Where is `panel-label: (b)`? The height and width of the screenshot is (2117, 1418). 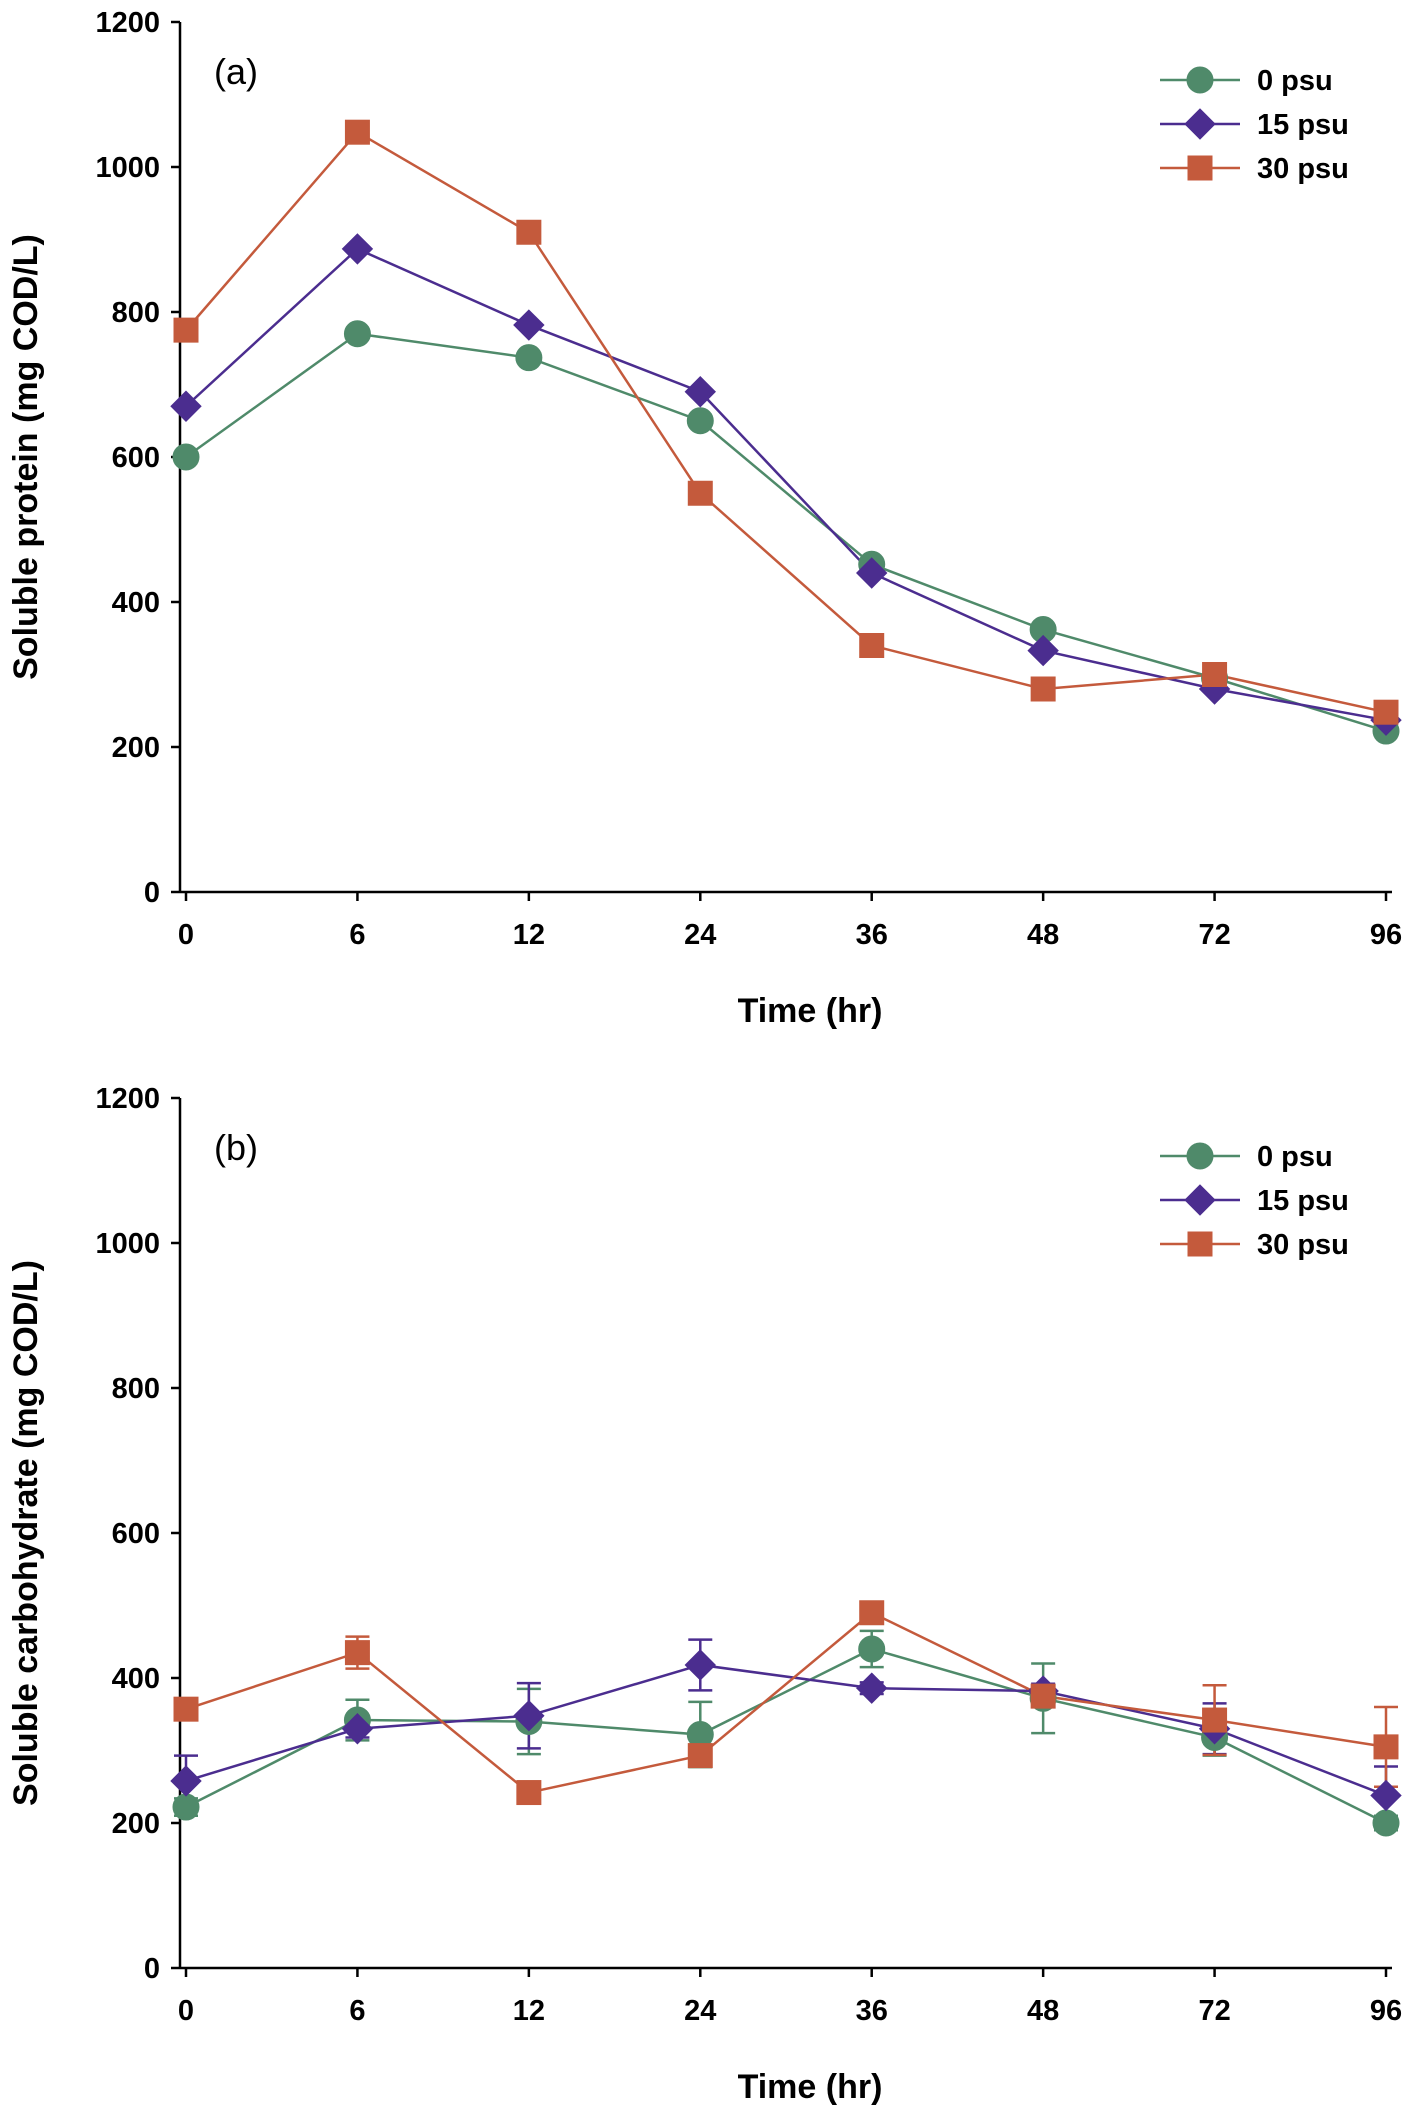
panel-label: (b) is located at coordinates (236, 1147).